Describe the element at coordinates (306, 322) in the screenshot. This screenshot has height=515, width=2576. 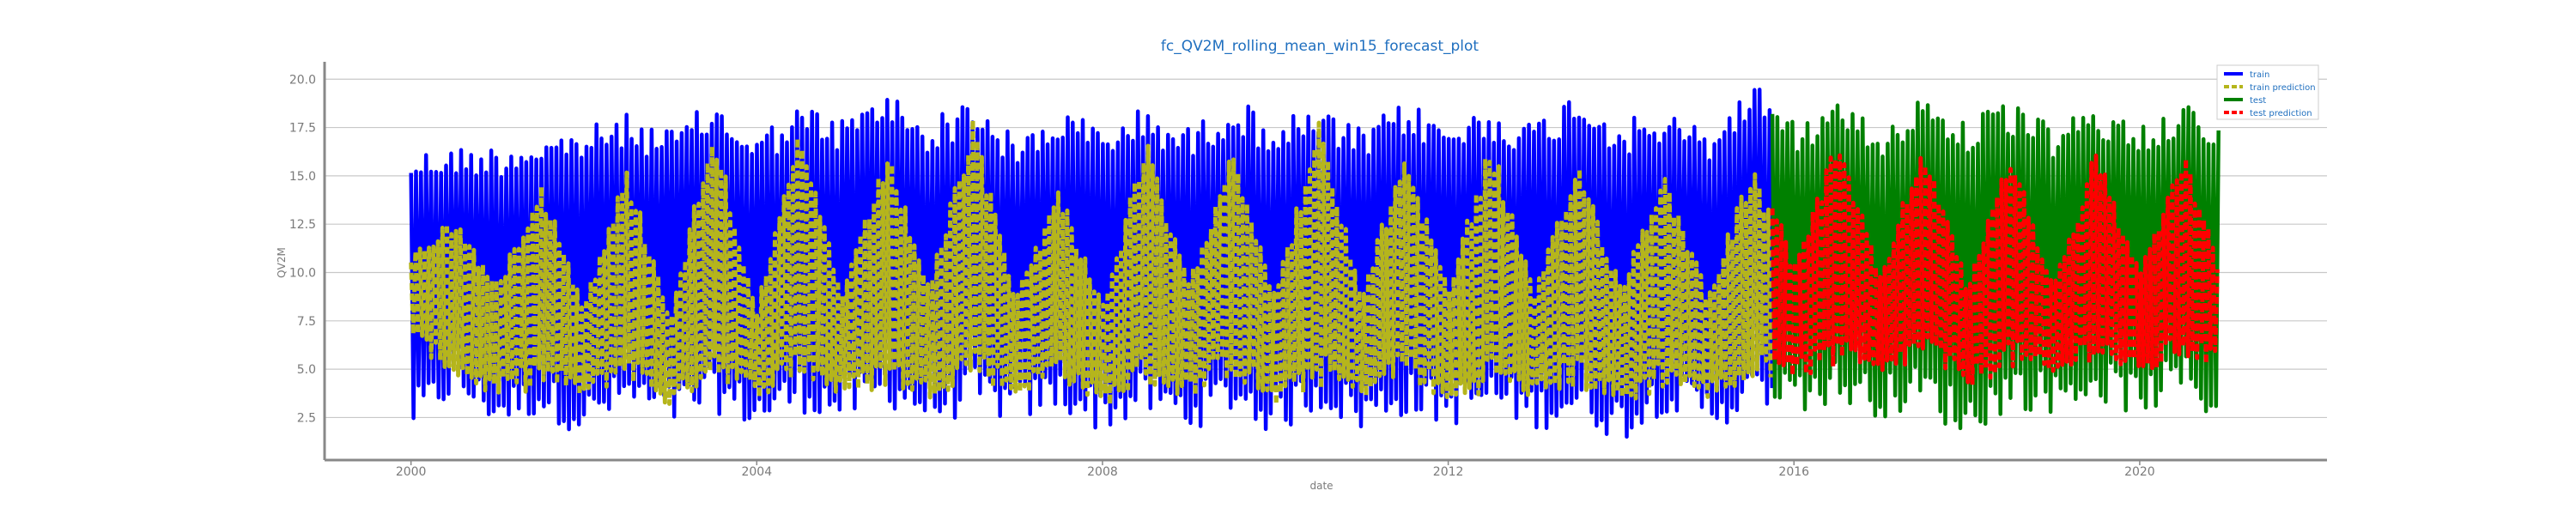
I see `y-tick-label: 7.5` at that location.